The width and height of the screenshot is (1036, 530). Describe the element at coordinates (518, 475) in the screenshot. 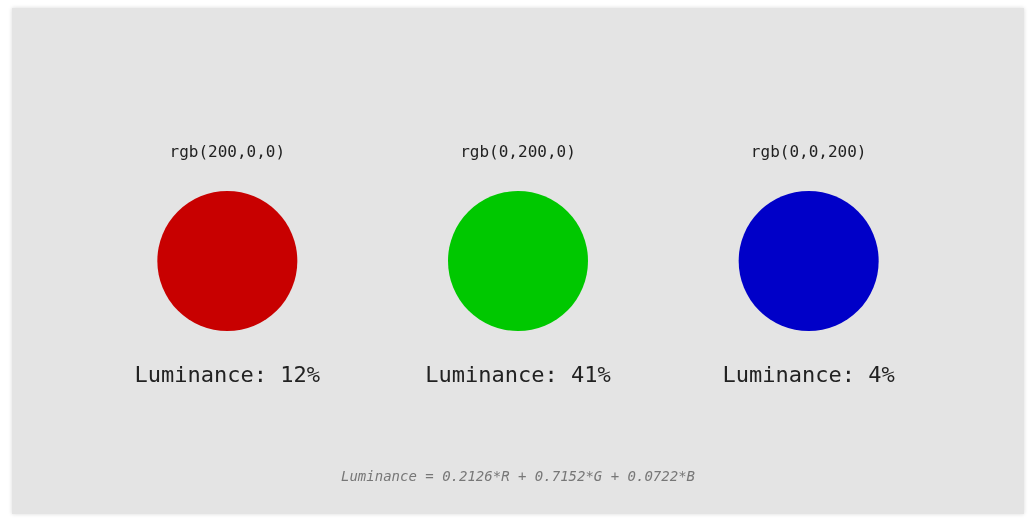

I see `text: Luminance = 0.2126*R + 0.7152*G + 0.0722*B` at that location.